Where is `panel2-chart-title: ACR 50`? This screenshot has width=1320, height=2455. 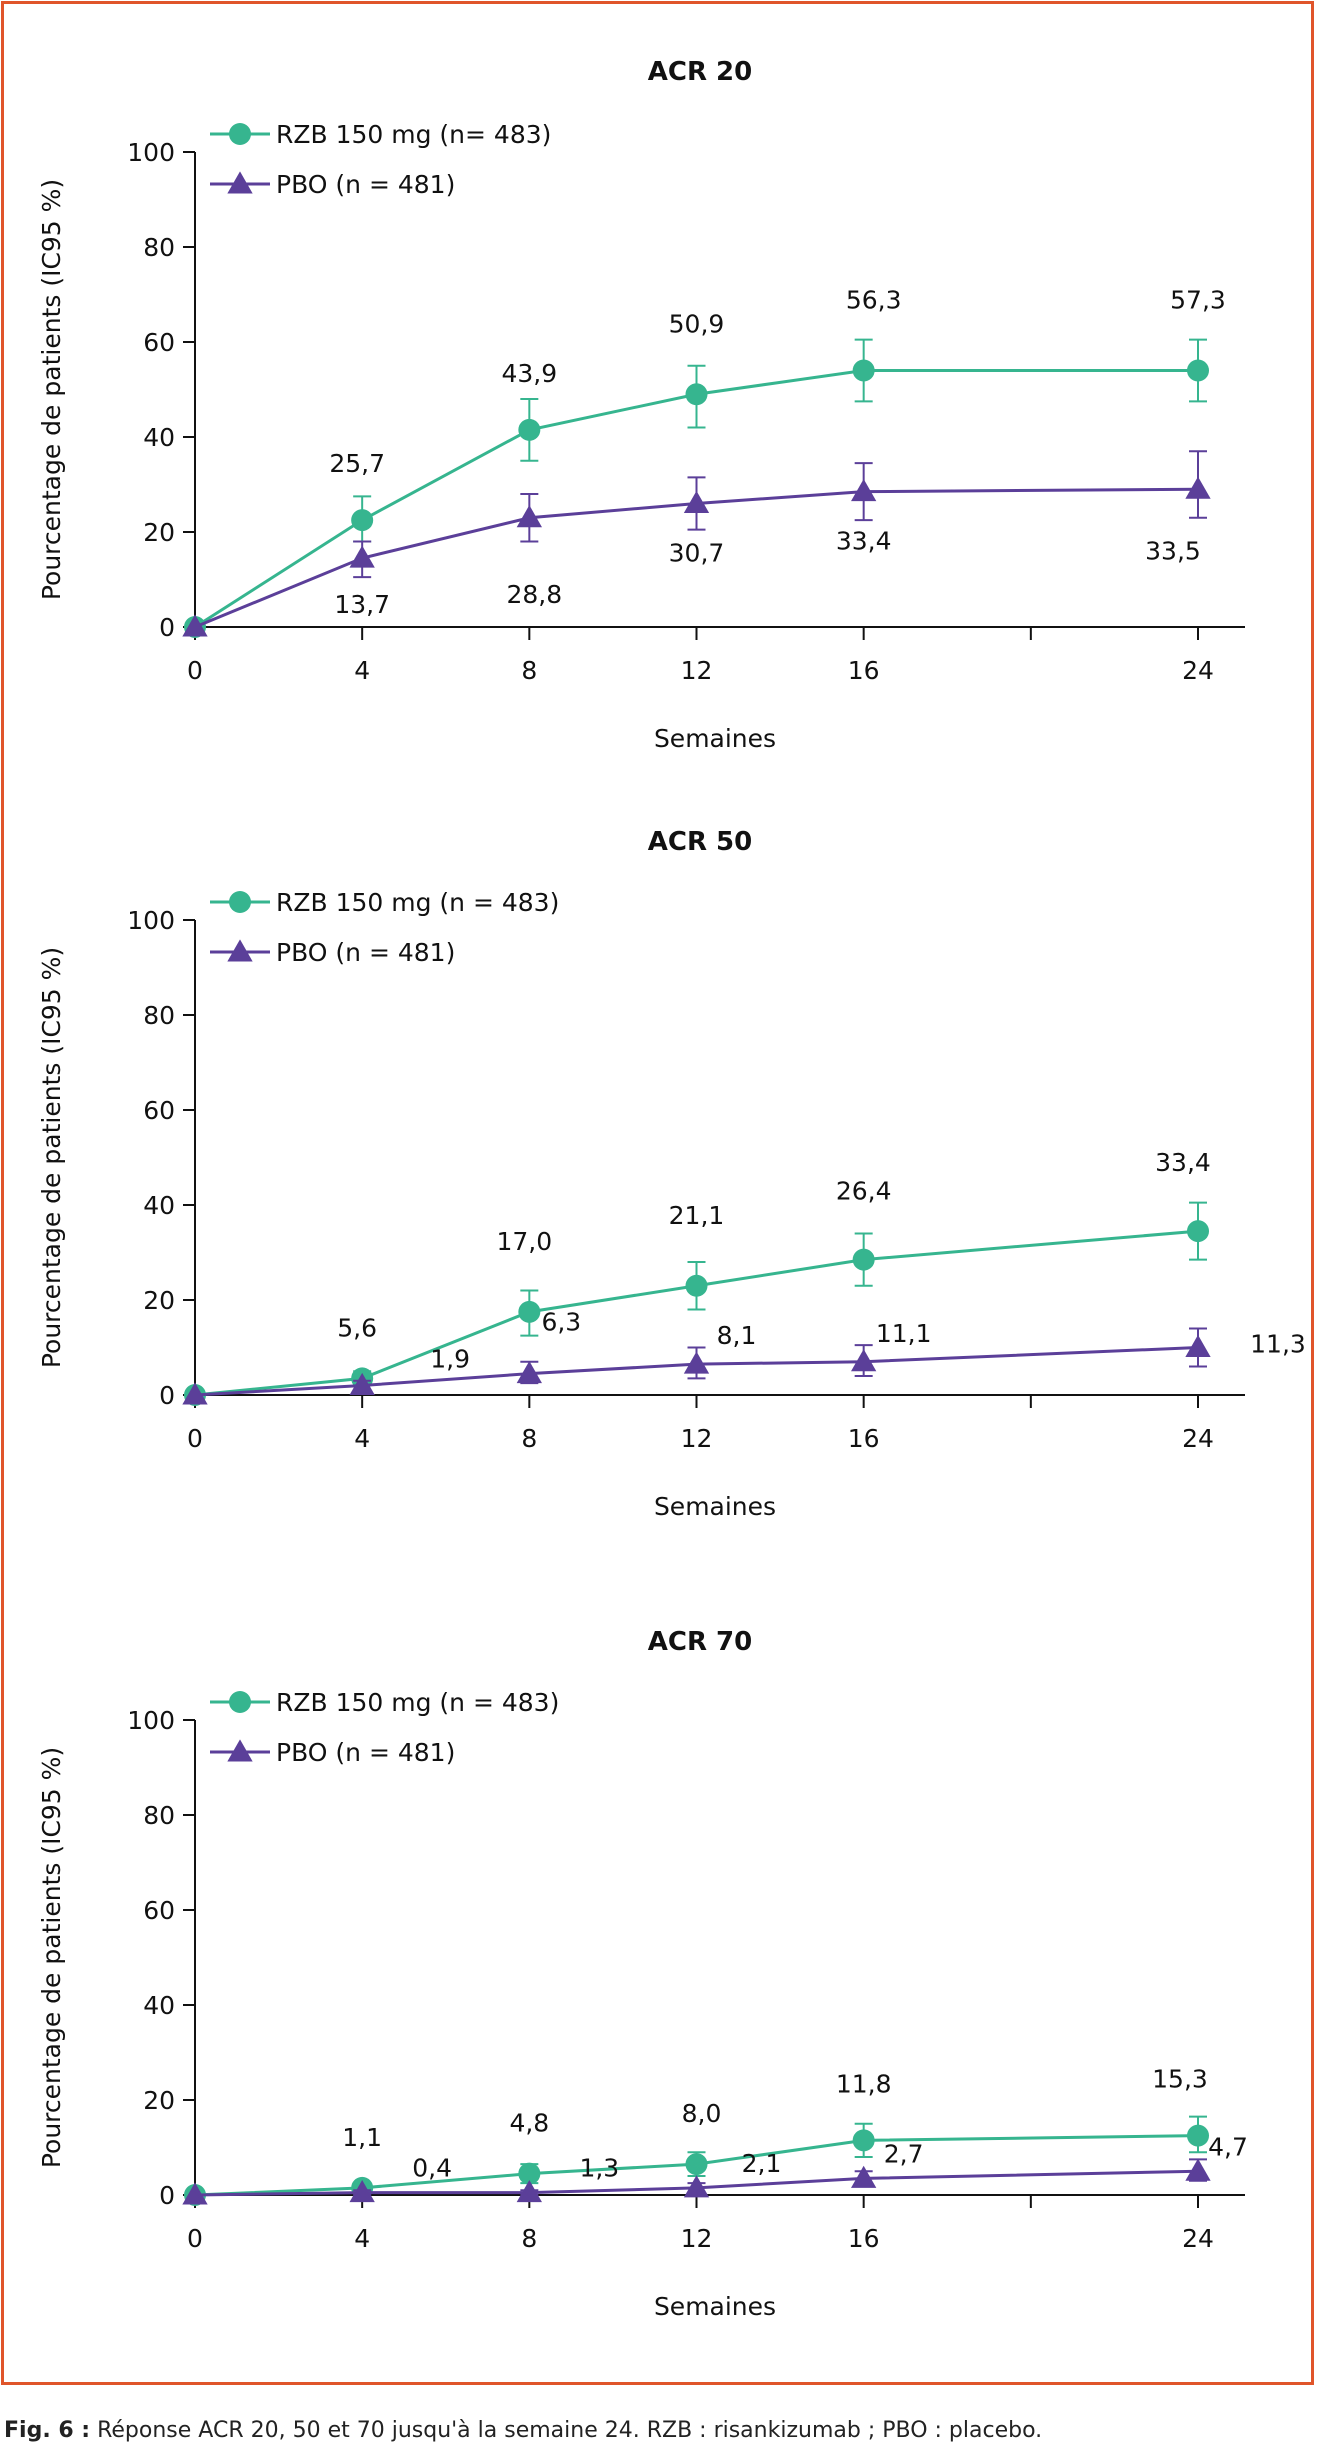 panel2-chart-title: ACR 50 is located at coordinates (700, 842).